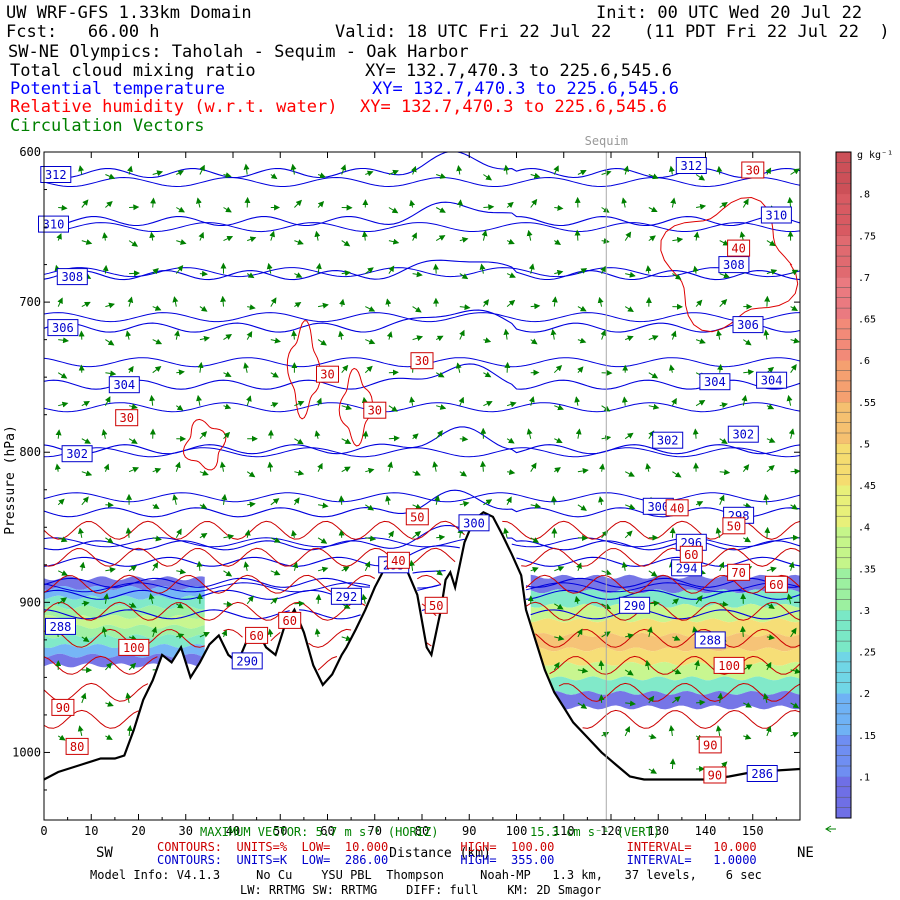  What do you see at coordinates (72, 277) in the screenshot?
I see `svg-text: 308` at bounding box center [72, 277].